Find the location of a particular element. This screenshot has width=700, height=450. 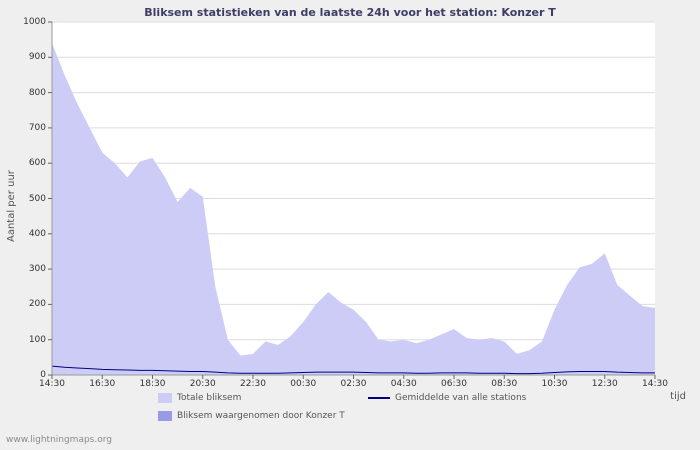

x-tick-label: 06:30 is located at coordinates (454, 384).